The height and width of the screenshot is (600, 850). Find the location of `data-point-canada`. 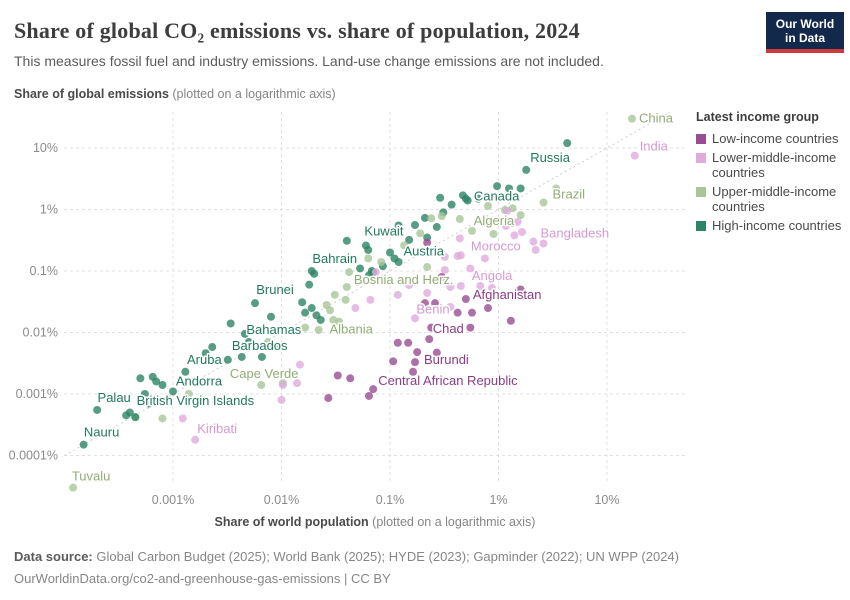

data-point-canada is located at coordinates (465, 198).